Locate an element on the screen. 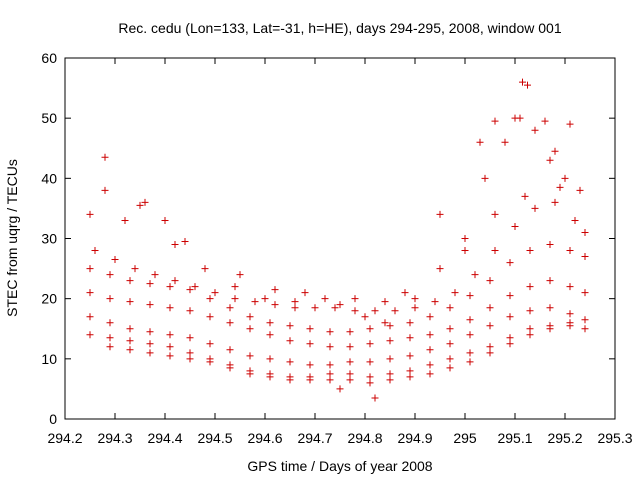 This screenshot has height=480, width=640. y-tick-label: 60 is located at coordinates (49, 58).